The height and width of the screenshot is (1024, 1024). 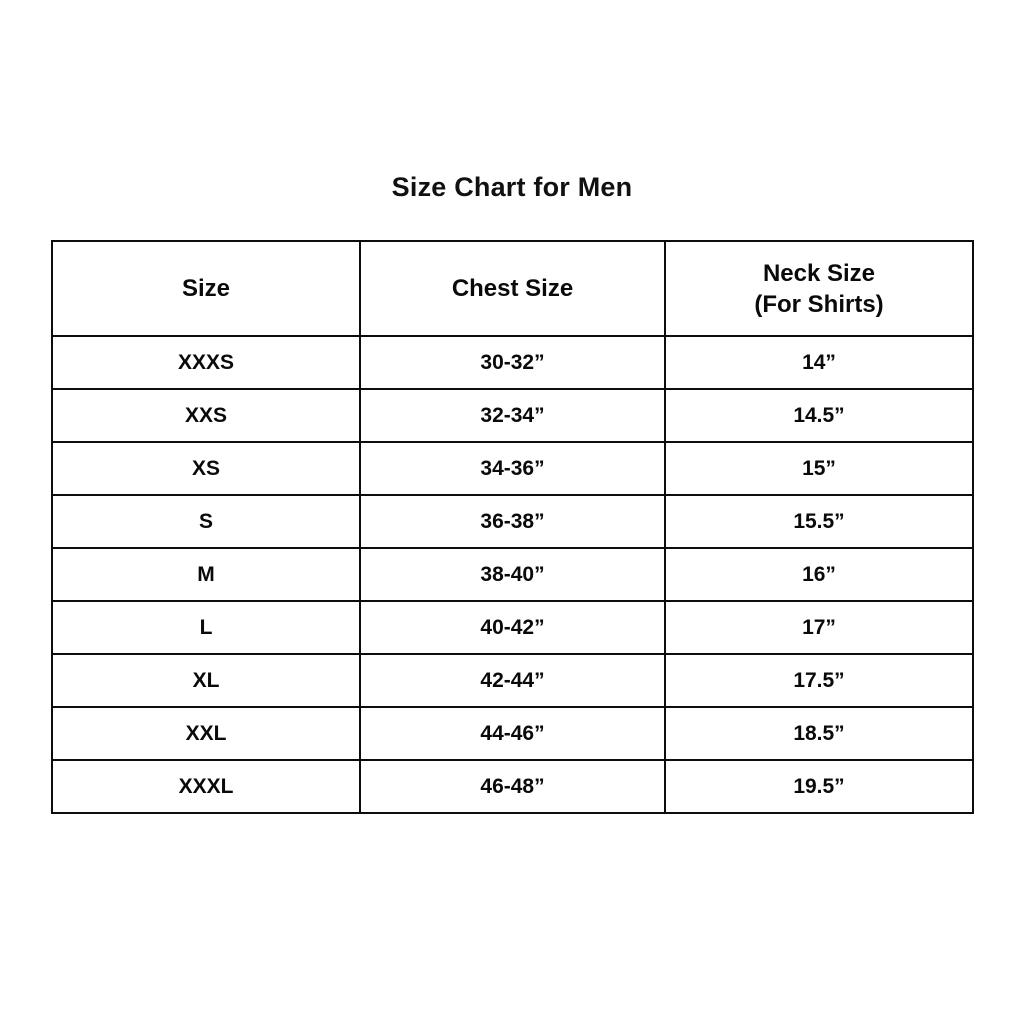 What do you see at coordinates (206, 680) in the screenshot?
I see `cell-size: XL` at bounding box center [206, 680].